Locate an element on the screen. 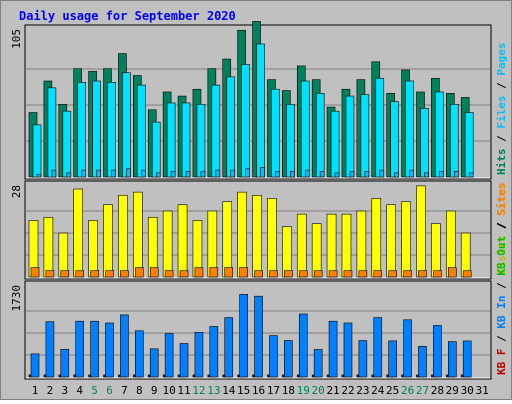  hits-panel-legend: Hits / Files / Pages is located at coordinates (501, 109).